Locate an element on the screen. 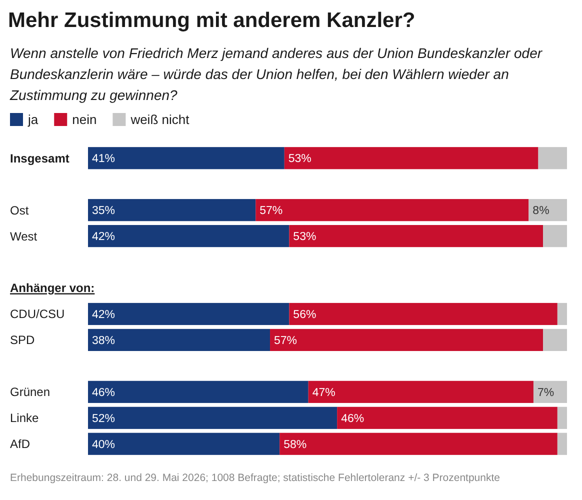 The height and width of the screenshot is (500, 582). legend-label: weiß nicht is located at coordinates (160, 119).